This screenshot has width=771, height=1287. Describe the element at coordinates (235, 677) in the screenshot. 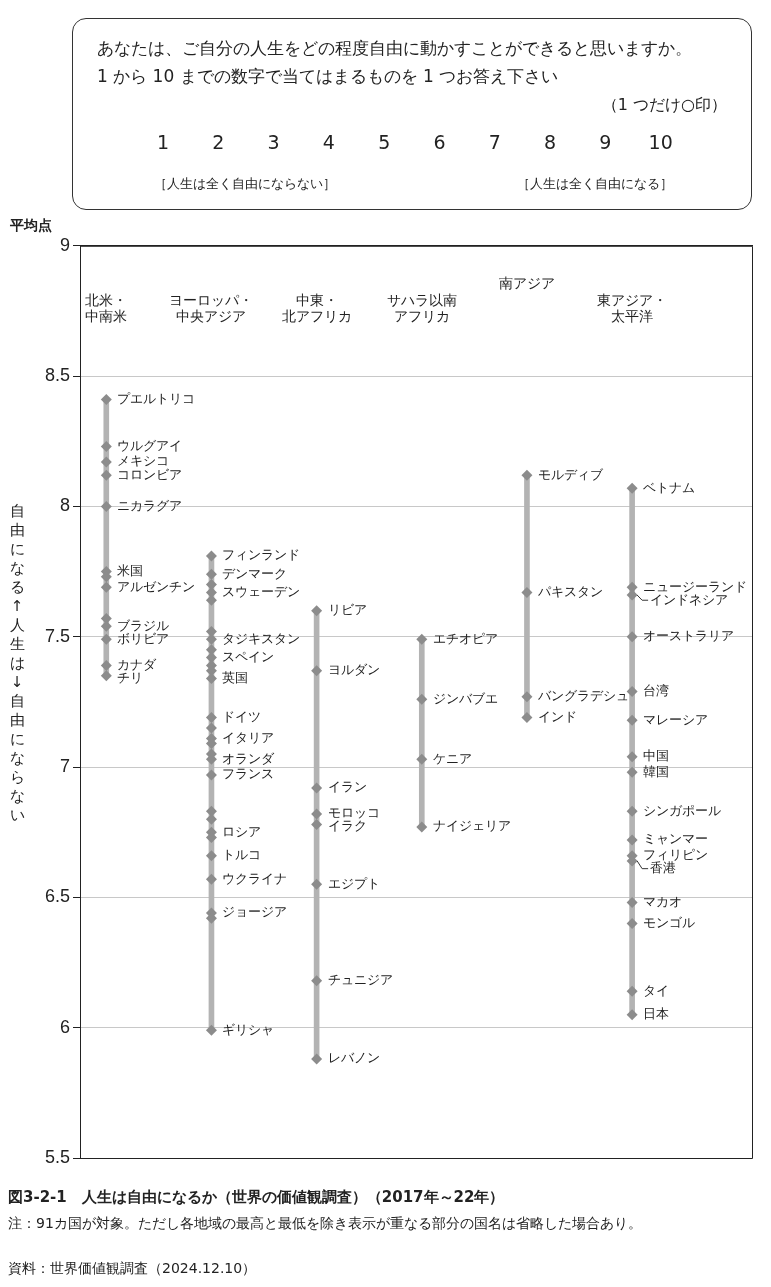

I see `annotation: 英国` at that location.